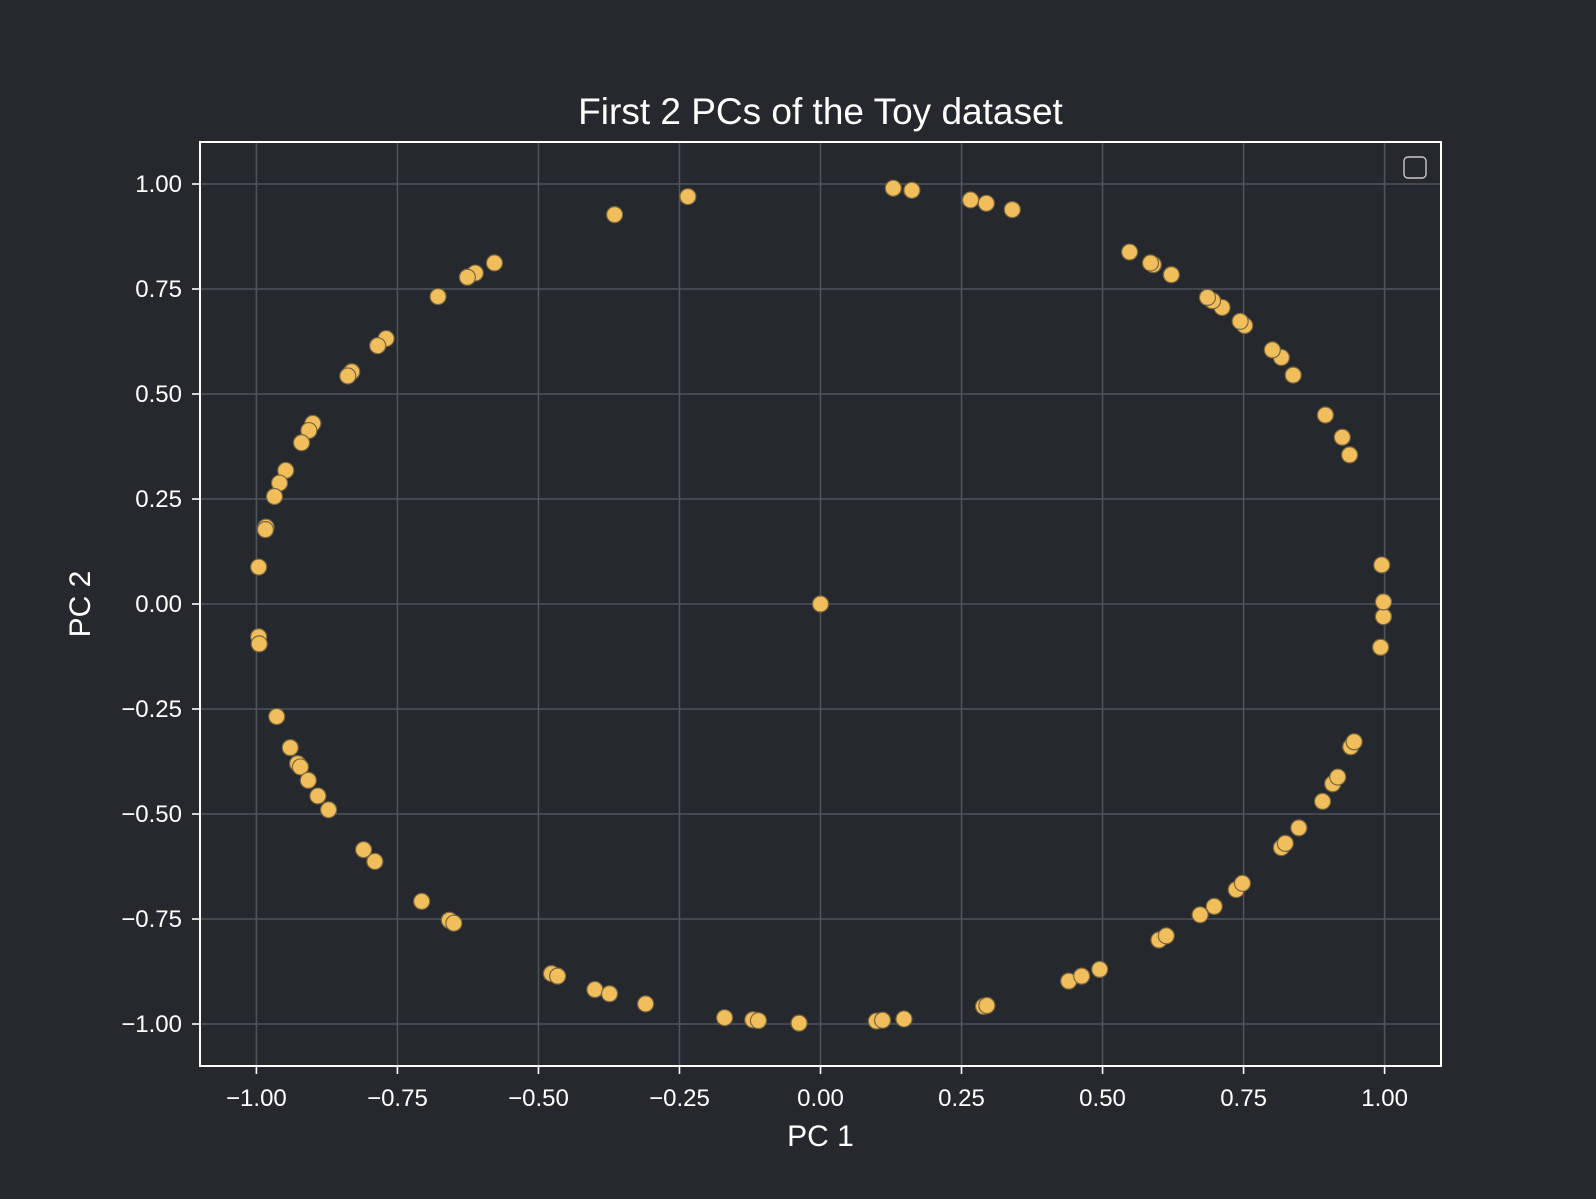 This screenshot has height=1199, width=1596. I want to click on x-tick-label: 0.75, so click(1243, 1098).